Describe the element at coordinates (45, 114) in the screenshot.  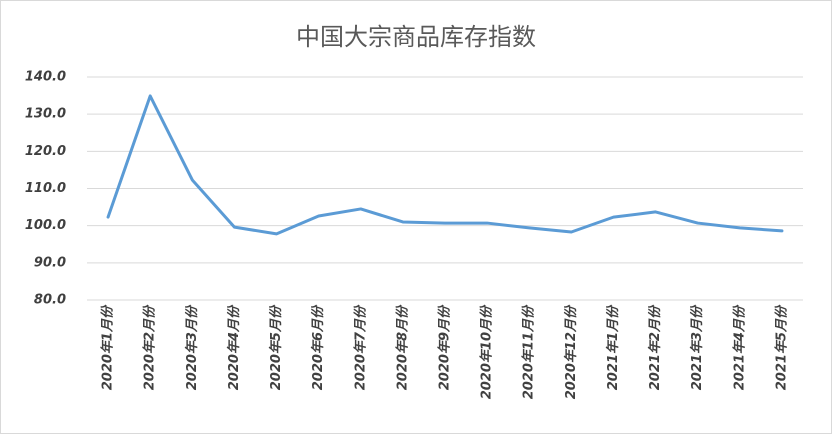
I see `y-tick-label: 130.0` at that location.